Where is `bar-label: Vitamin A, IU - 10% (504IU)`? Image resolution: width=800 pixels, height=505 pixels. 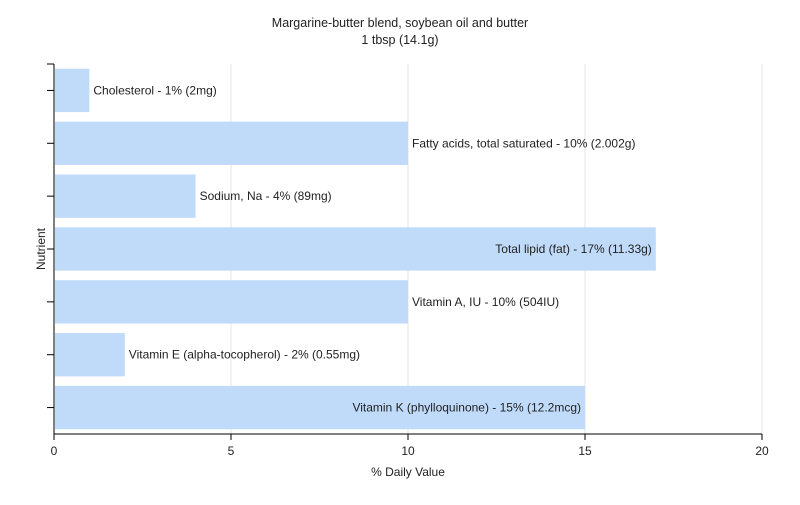 bar-label: Vitamin A, IU - 10% (504IU) is located at coordinates (485, 302).